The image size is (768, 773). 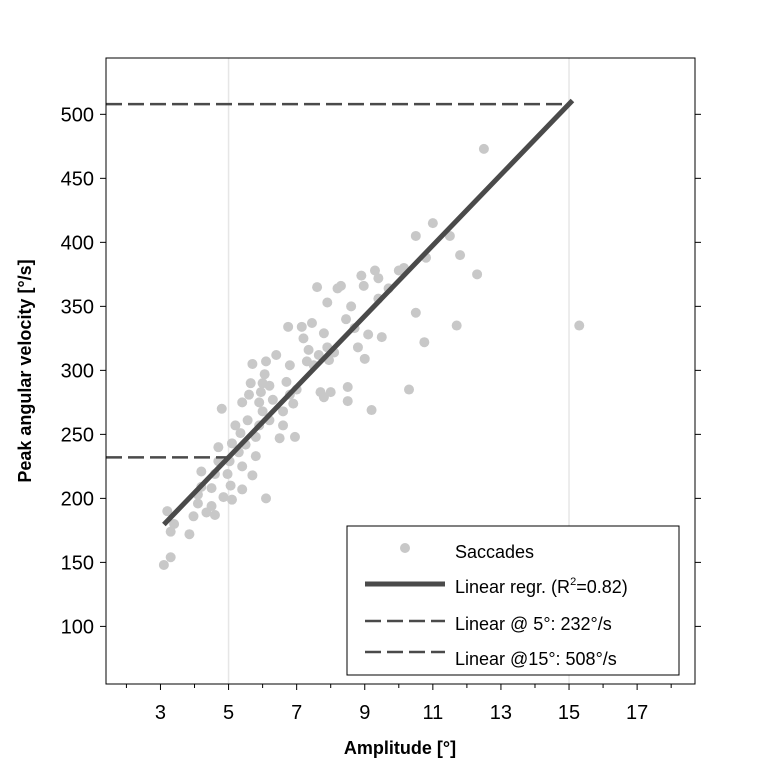 What do you see at coordinates (296, 713) in the screenshot?
I see `x-tick-label: 7` at bounding box center [296, 713].